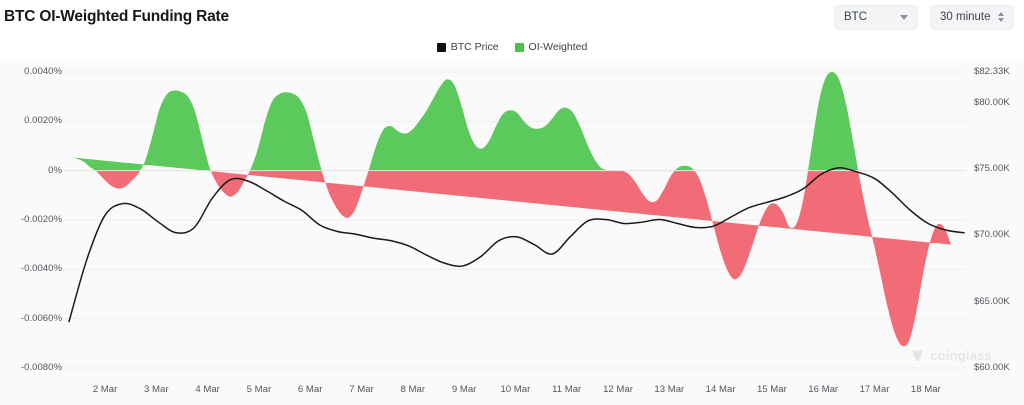 The image size is (1024, 405). What do you see at coordinates (116, 17) in the screenshot?
I see `page-title: BTC OI-Weighted Funding Rate` at bounding box center [116, 17].